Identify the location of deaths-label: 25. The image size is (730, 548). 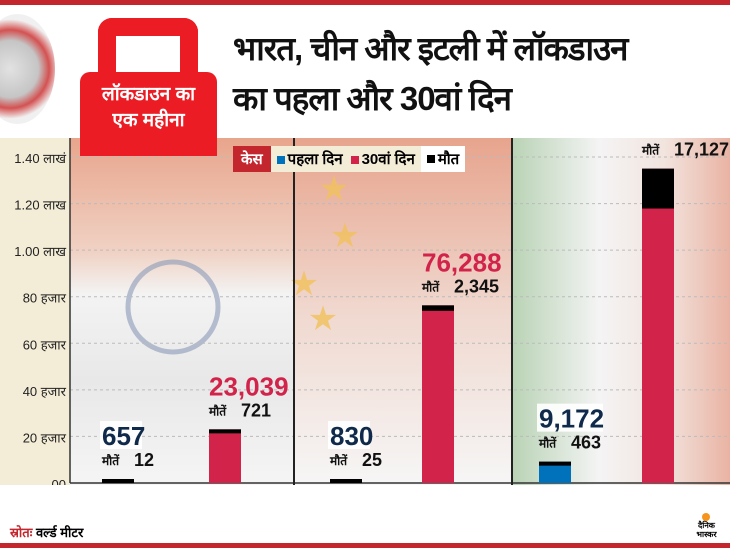
(372, 460).